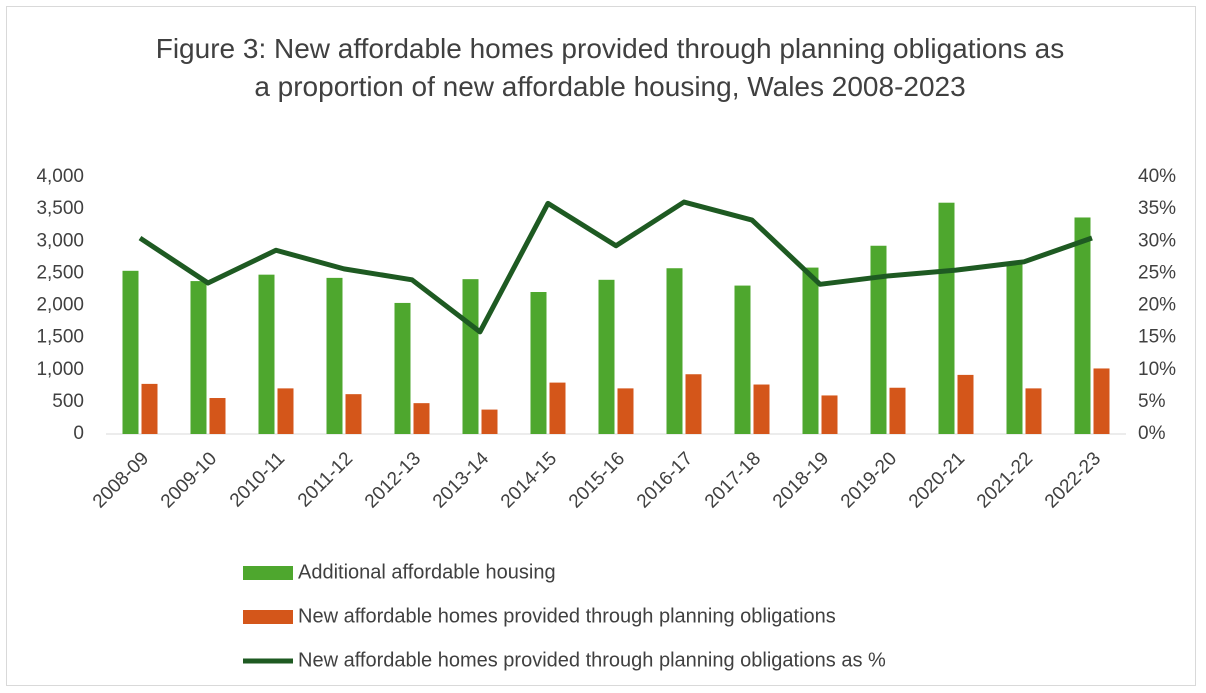  I want to click on y-tick-label: 0, so click(78, 433).